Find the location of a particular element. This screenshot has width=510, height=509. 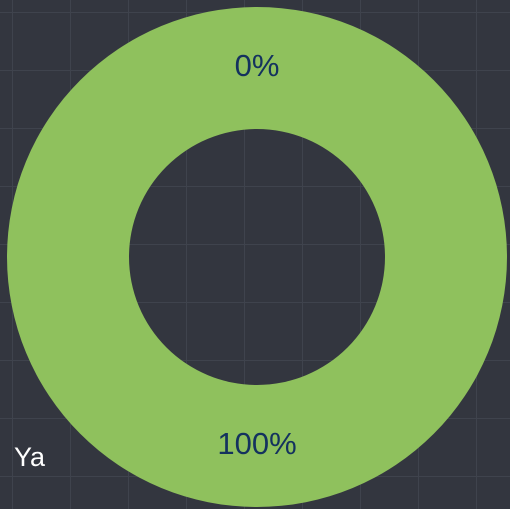

category-label: Ya is located at coordinates (30, 457).